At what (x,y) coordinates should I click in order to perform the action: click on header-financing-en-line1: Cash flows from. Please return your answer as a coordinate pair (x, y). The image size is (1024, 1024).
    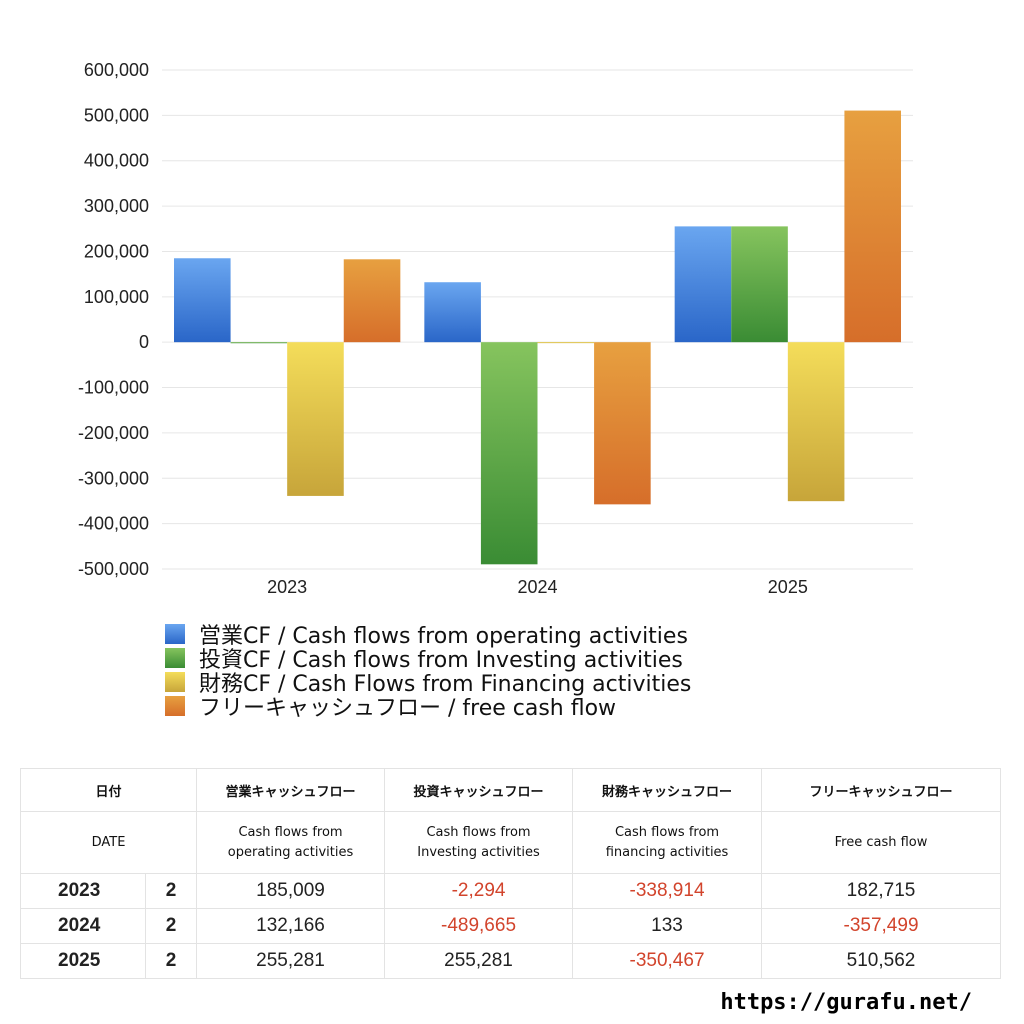
    Looking at the image, I should click on (667, 832).